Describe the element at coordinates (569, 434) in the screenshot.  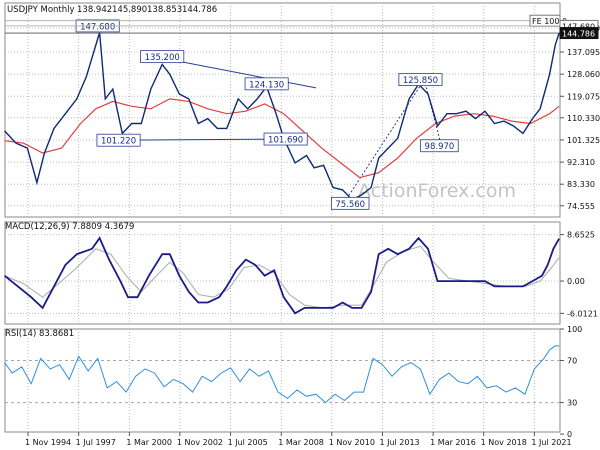
I see `rsi-y-tick-label: 0` at that location.